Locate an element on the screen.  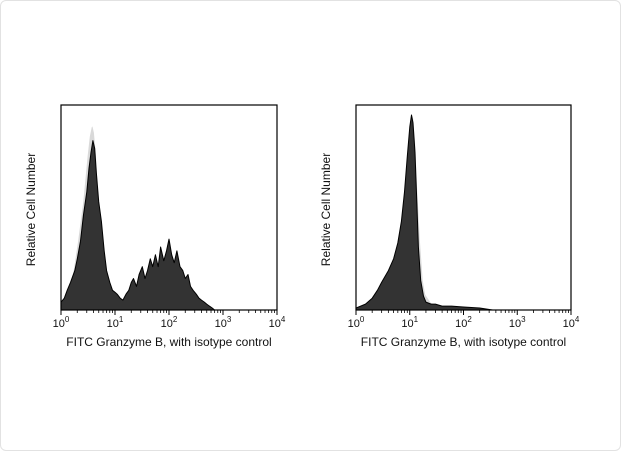
isotype-control-histogram is located at coordinates (425, 211).